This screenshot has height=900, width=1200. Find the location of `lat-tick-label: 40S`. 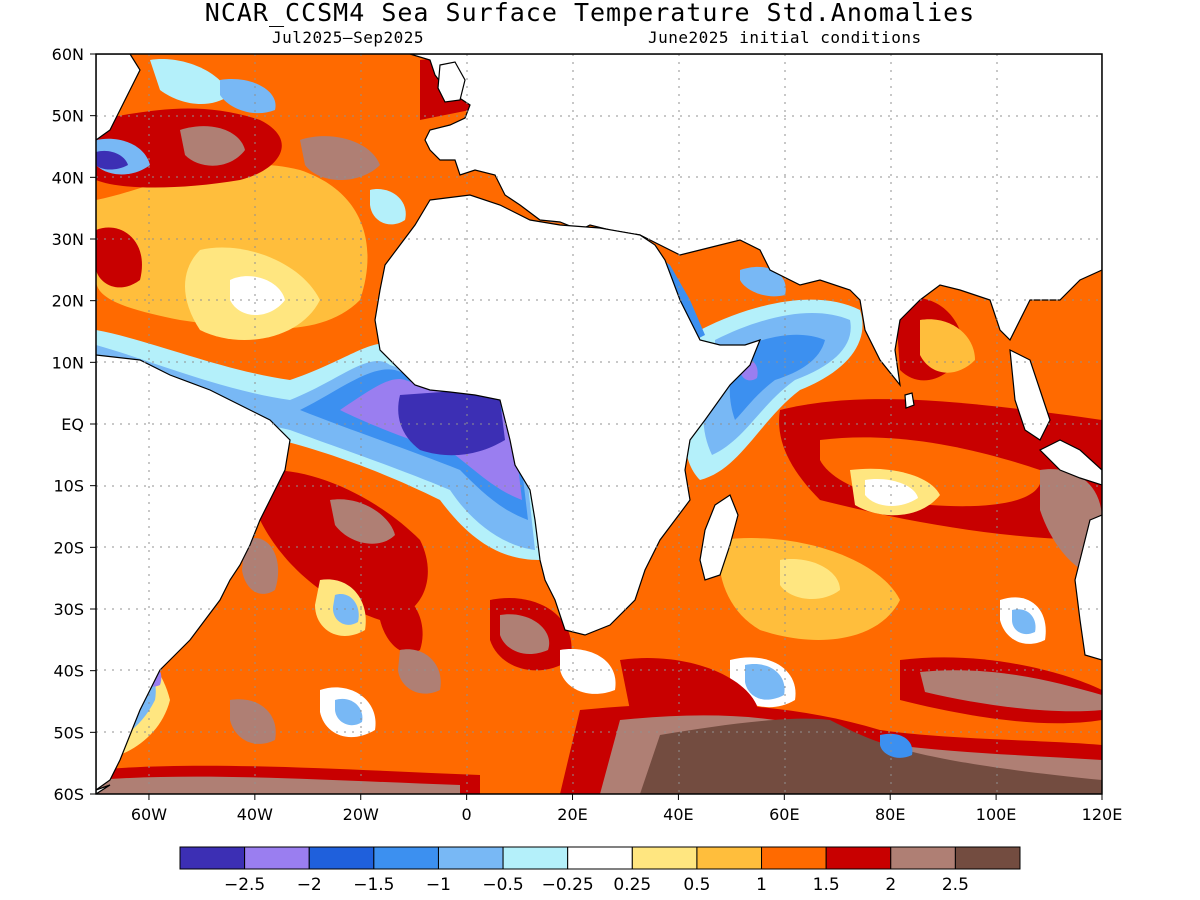

lat-tick-label: 40S is located at coordinates (68, 671).